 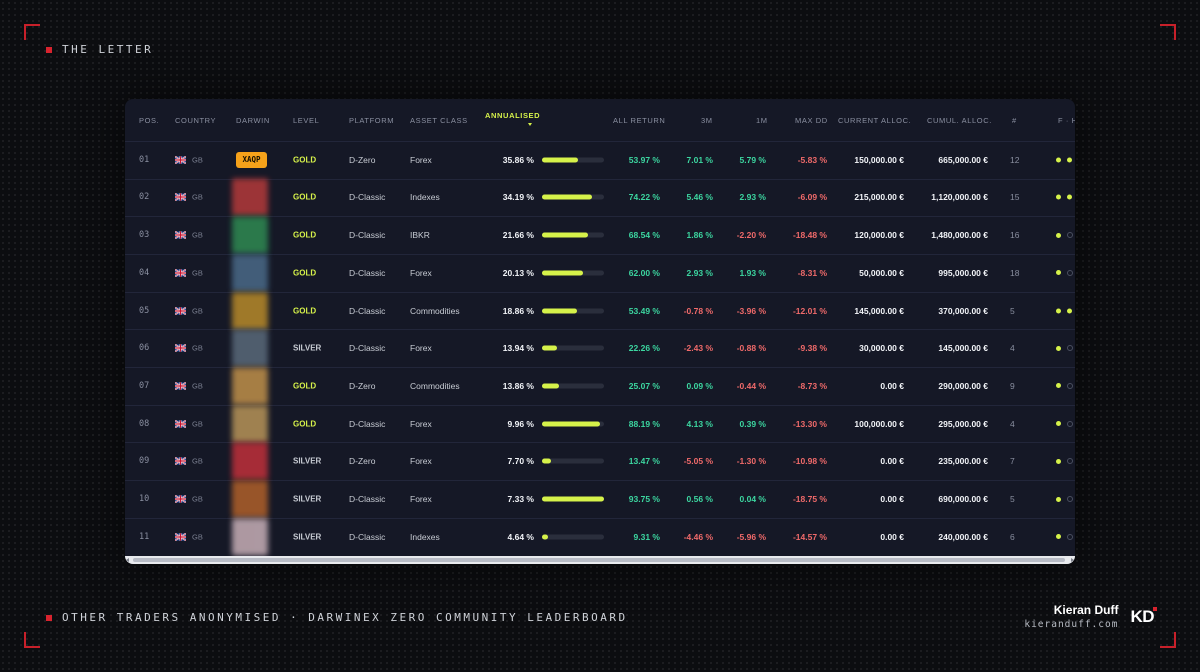 What do you see at coordinates (707, 120) in the screenshot?
I see `header-3m: 3M` at bounding box center [707, 120].